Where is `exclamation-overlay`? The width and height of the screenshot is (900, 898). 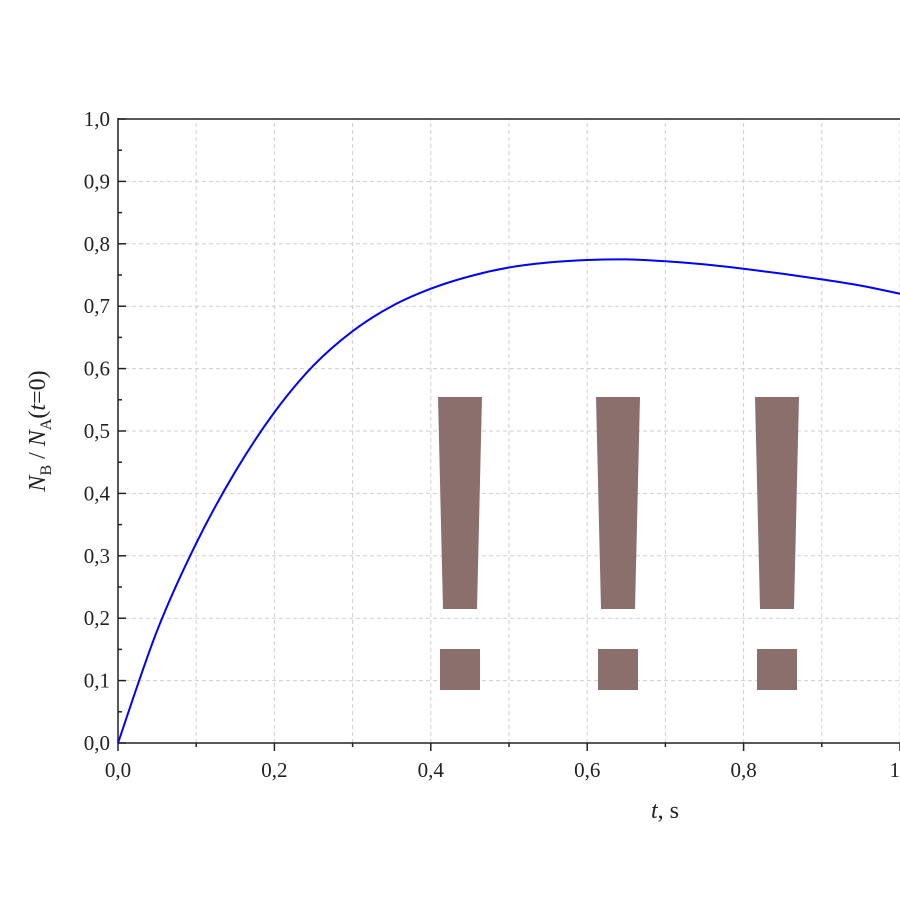
exclamation-overlay is located at coordinates (618, 543).